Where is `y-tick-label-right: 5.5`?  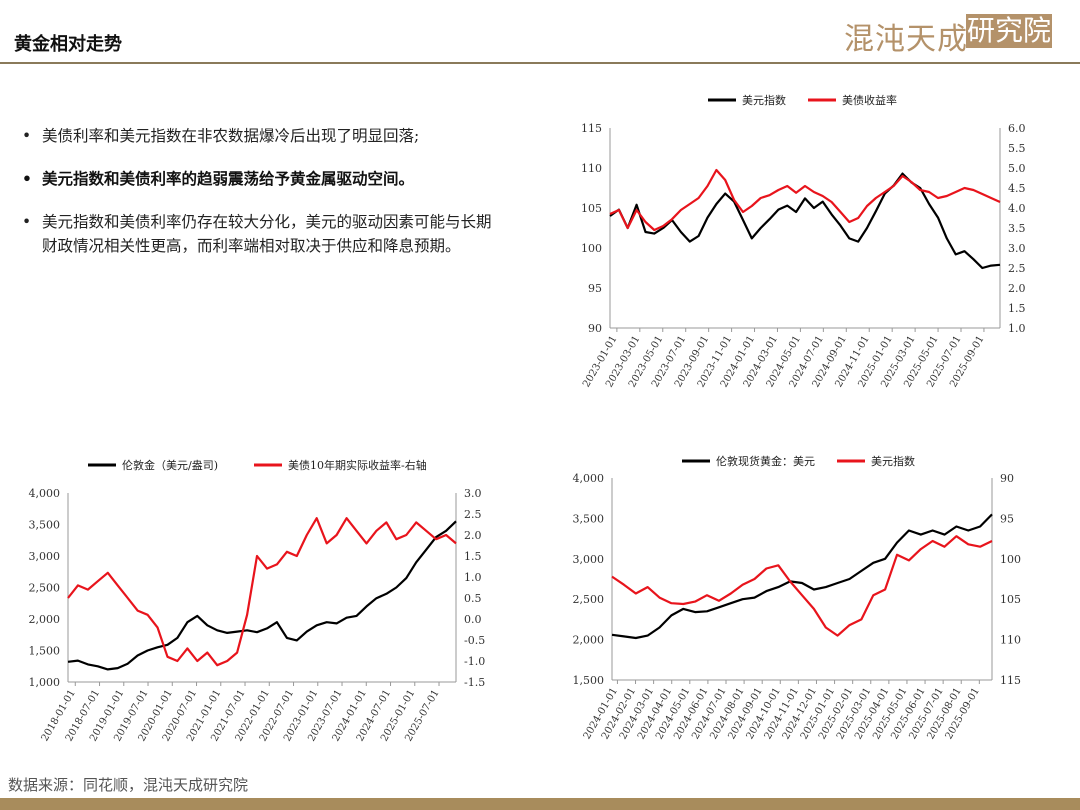 y-tick-label-right: 5.5 is located at coordinates (1017, 148).